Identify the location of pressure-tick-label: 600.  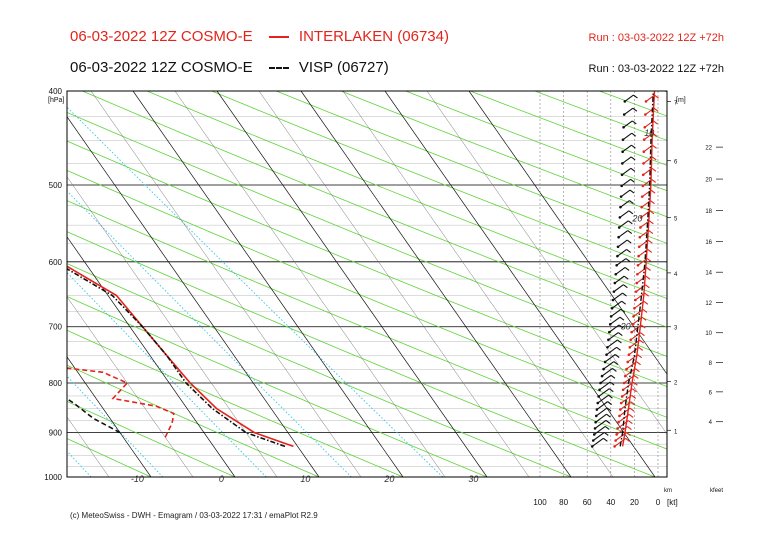
(56, 262).